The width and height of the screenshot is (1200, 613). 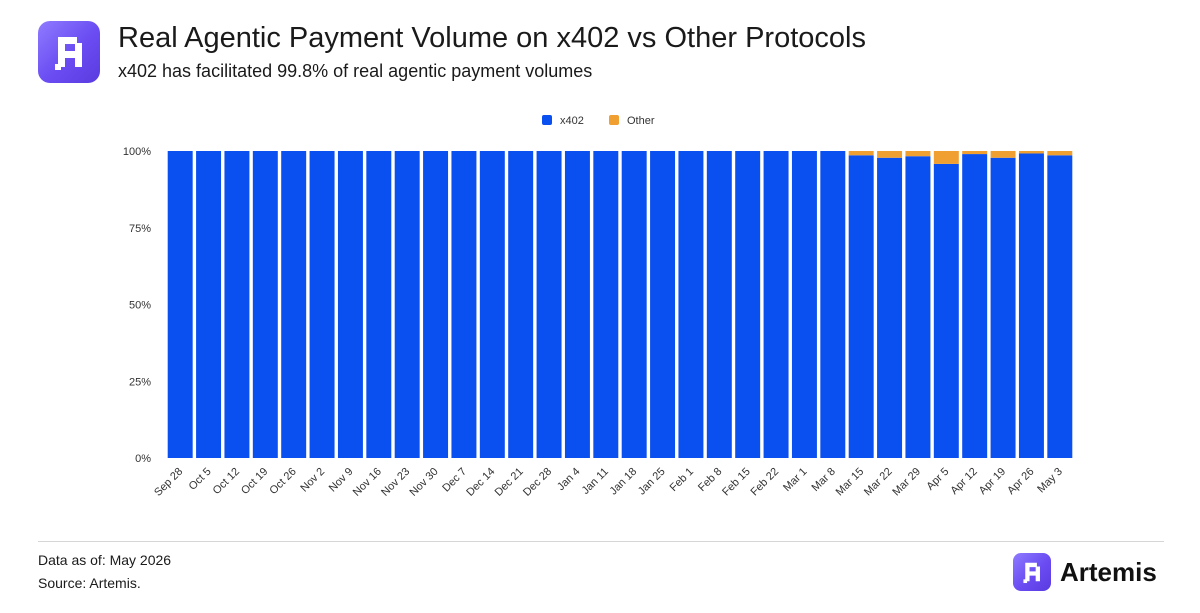 What do you see at coordinates (652, 482) in the screenshot?
I see `x-tick-label: Jan 25` at bounding box center [652, 482].